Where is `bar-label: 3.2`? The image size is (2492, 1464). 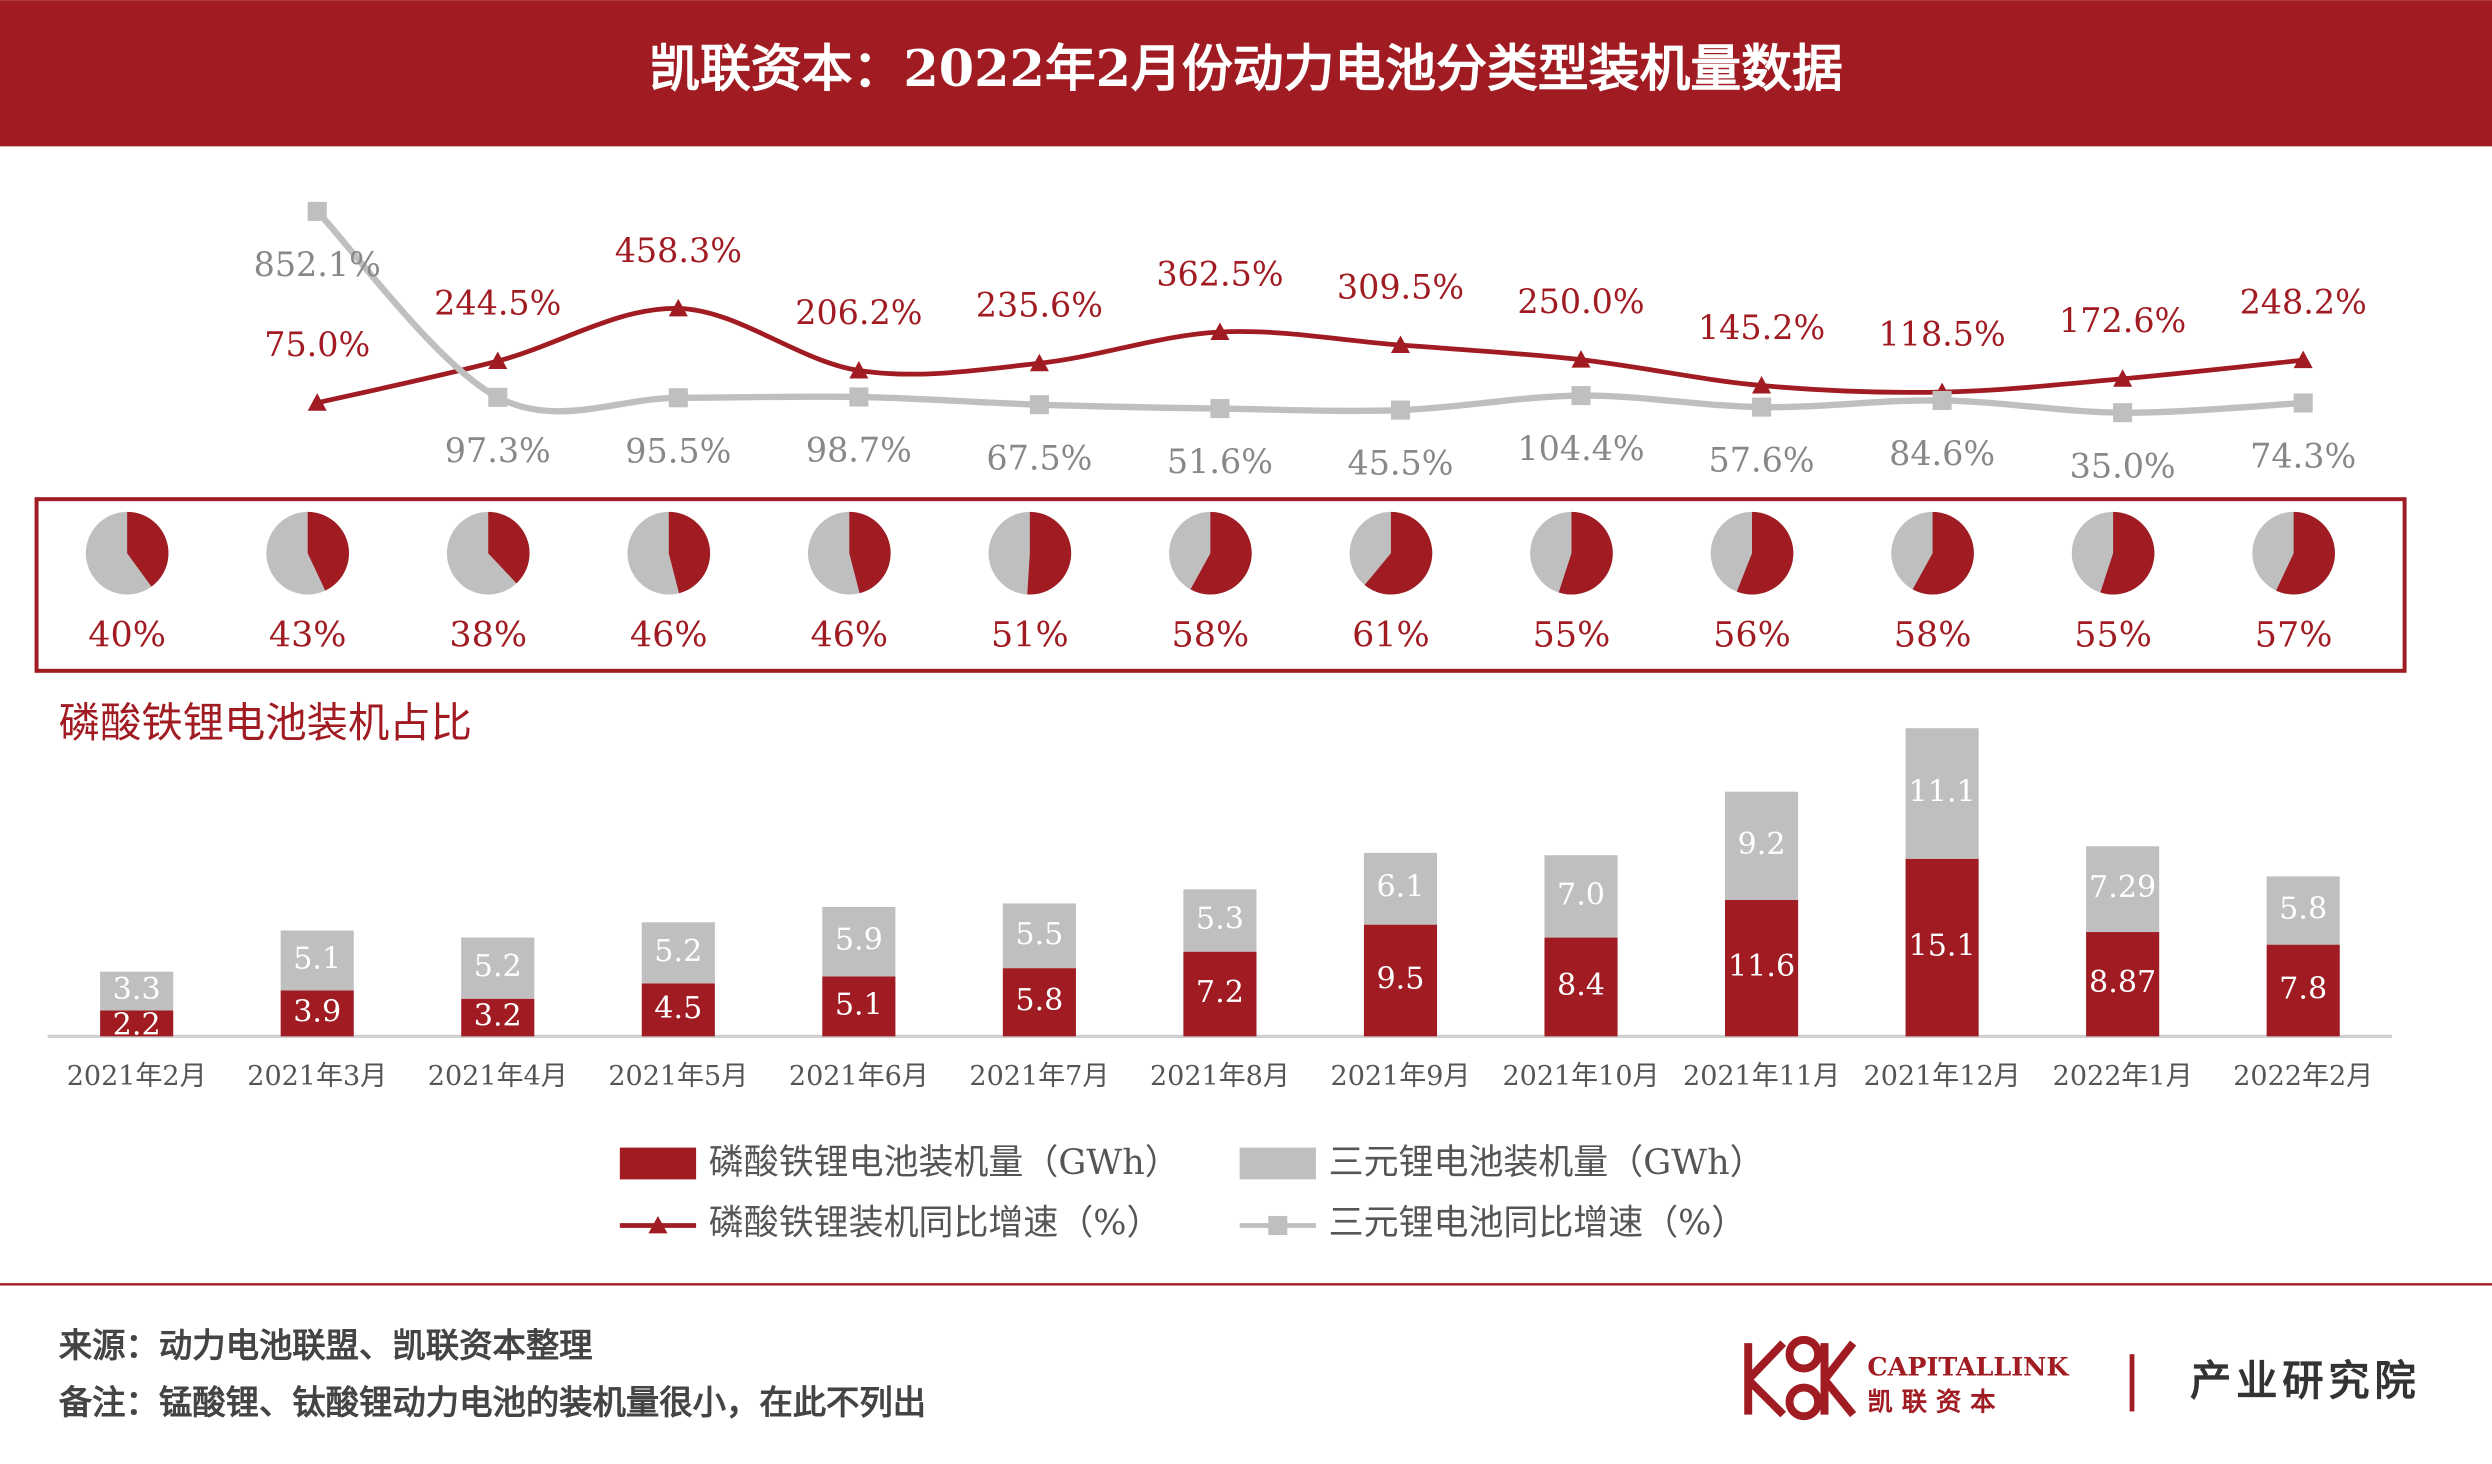
bar-label: 3.2 is located at coordinates (498, 1016).